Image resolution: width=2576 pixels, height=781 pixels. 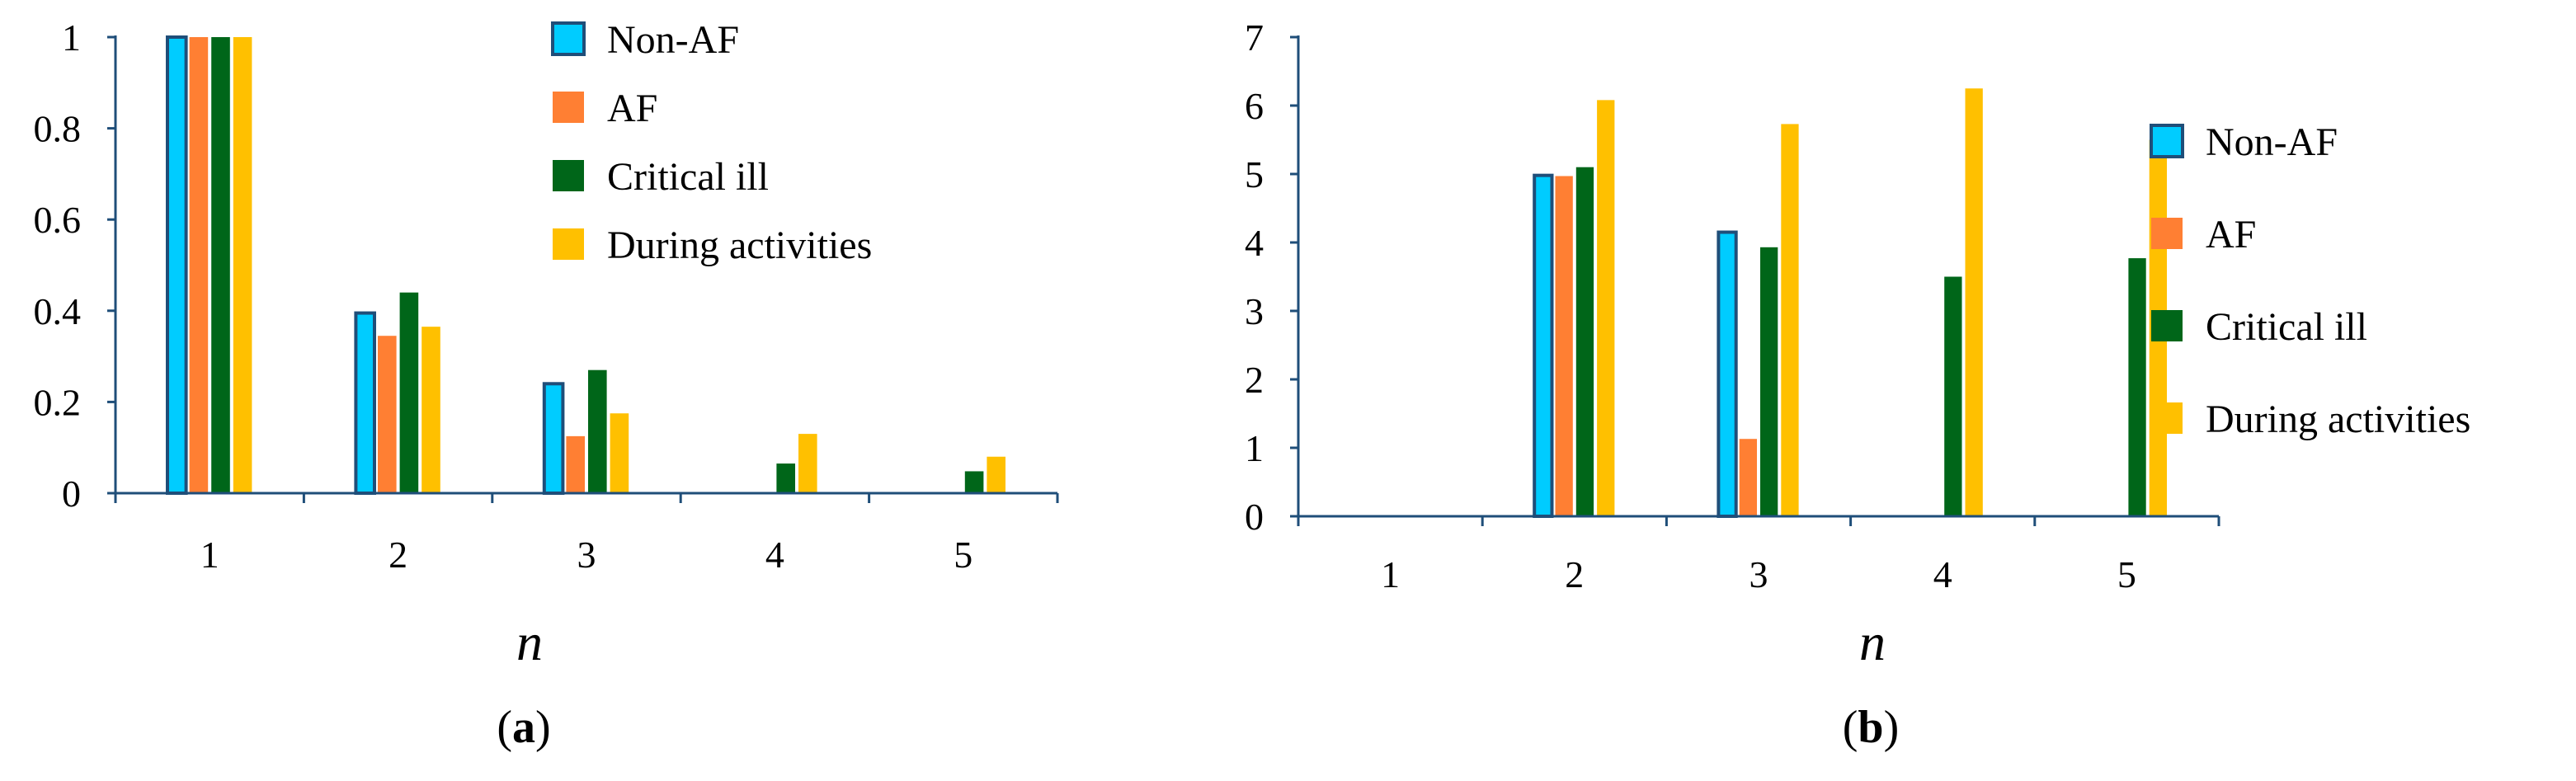 What do you see at coordinates (242, 265) in the screenshot?
I see `bar-during-activities-n1` at bounding box center [242, 265].